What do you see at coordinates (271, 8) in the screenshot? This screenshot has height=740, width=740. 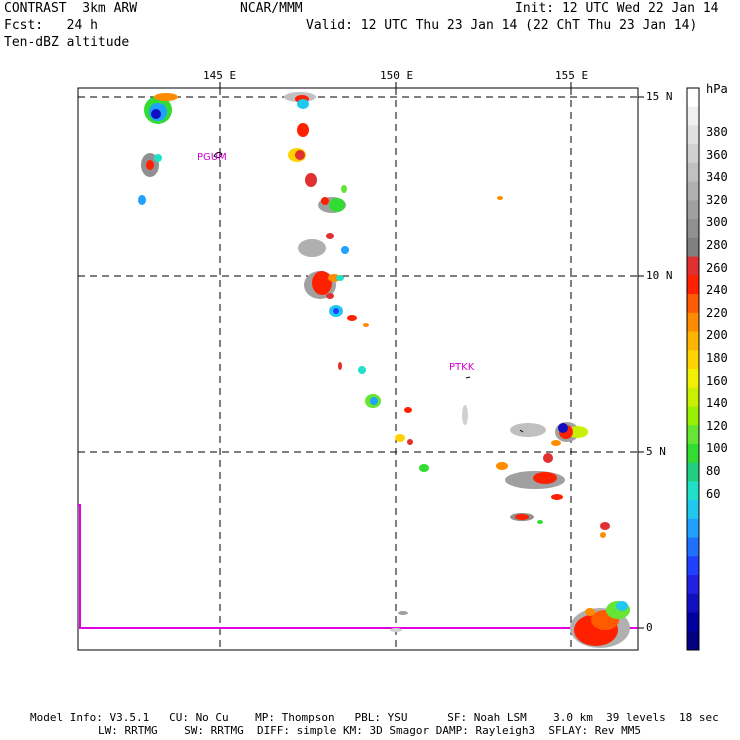 I see `organization: NCAR/MMM` at bounding box center [271, 8].